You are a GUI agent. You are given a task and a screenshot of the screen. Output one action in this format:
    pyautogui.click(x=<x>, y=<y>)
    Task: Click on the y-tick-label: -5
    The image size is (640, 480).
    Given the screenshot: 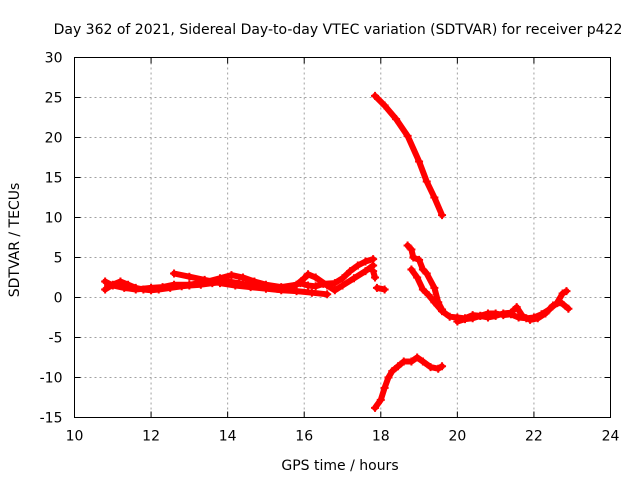 What is the action you would take?
    pyautogui.click(x=56, y=339)
    